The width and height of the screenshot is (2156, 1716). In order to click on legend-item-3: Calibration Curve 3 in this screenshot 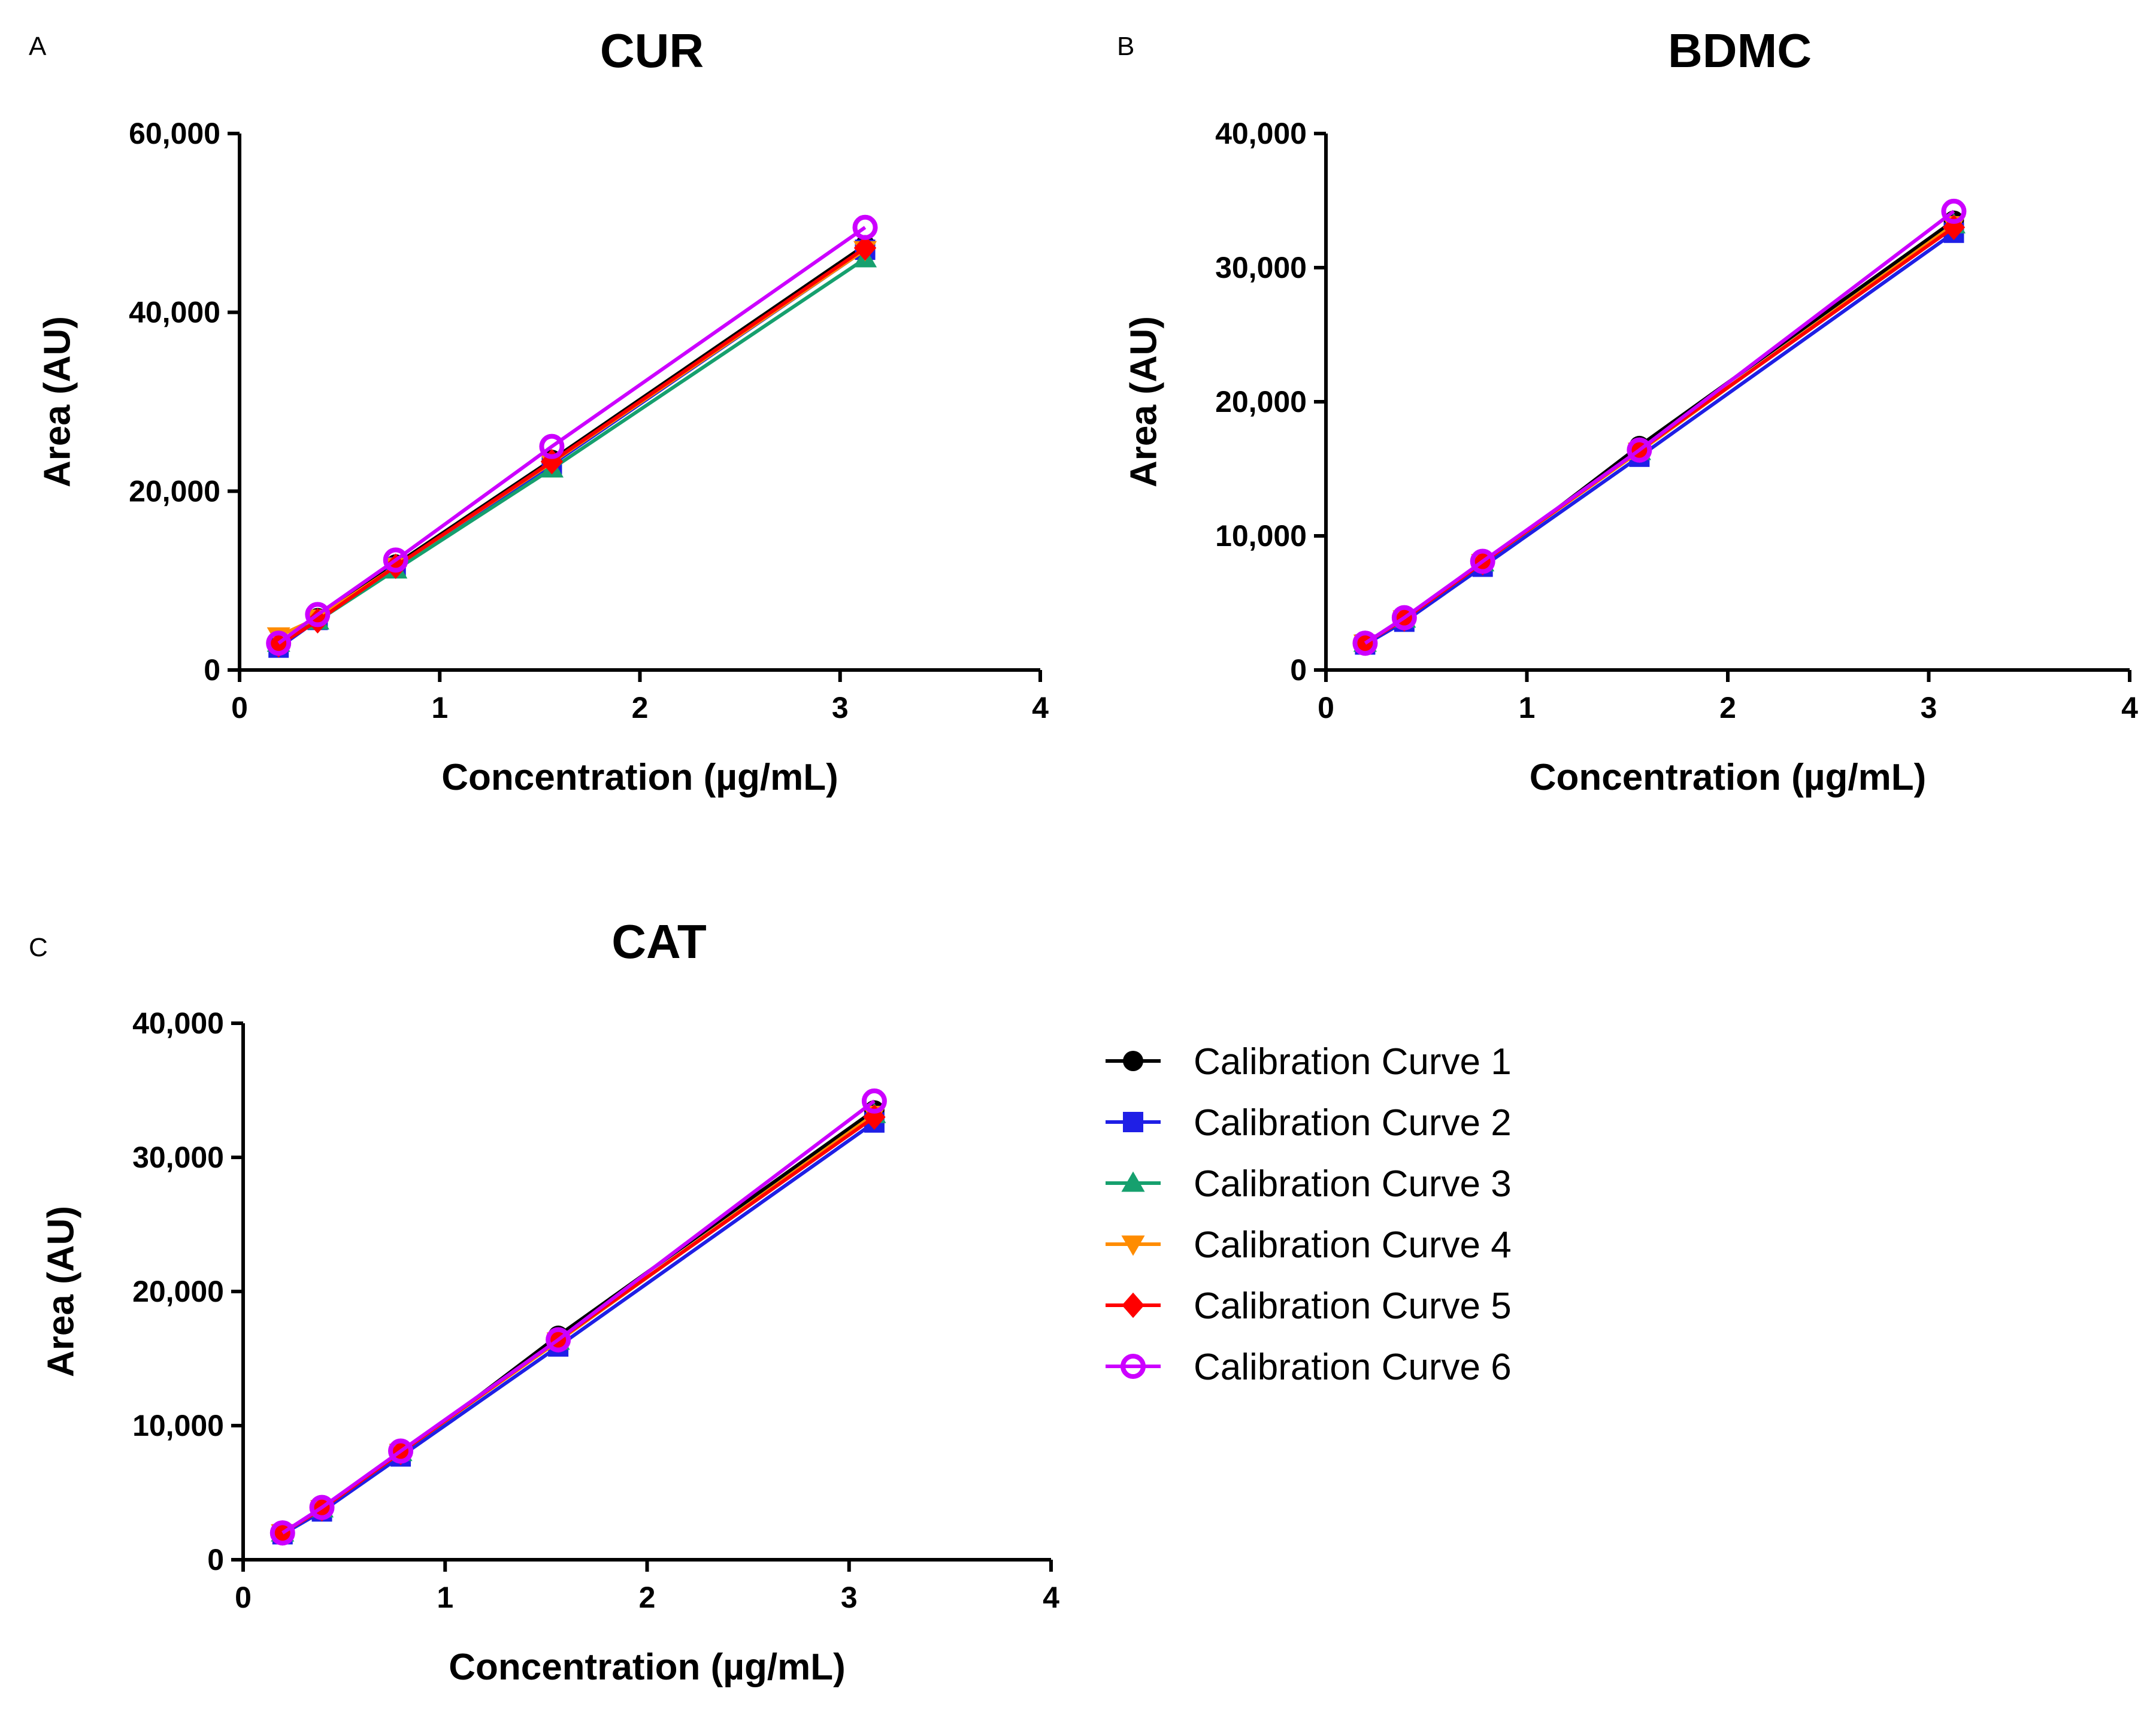, I will do `click(1309, 1184)`.